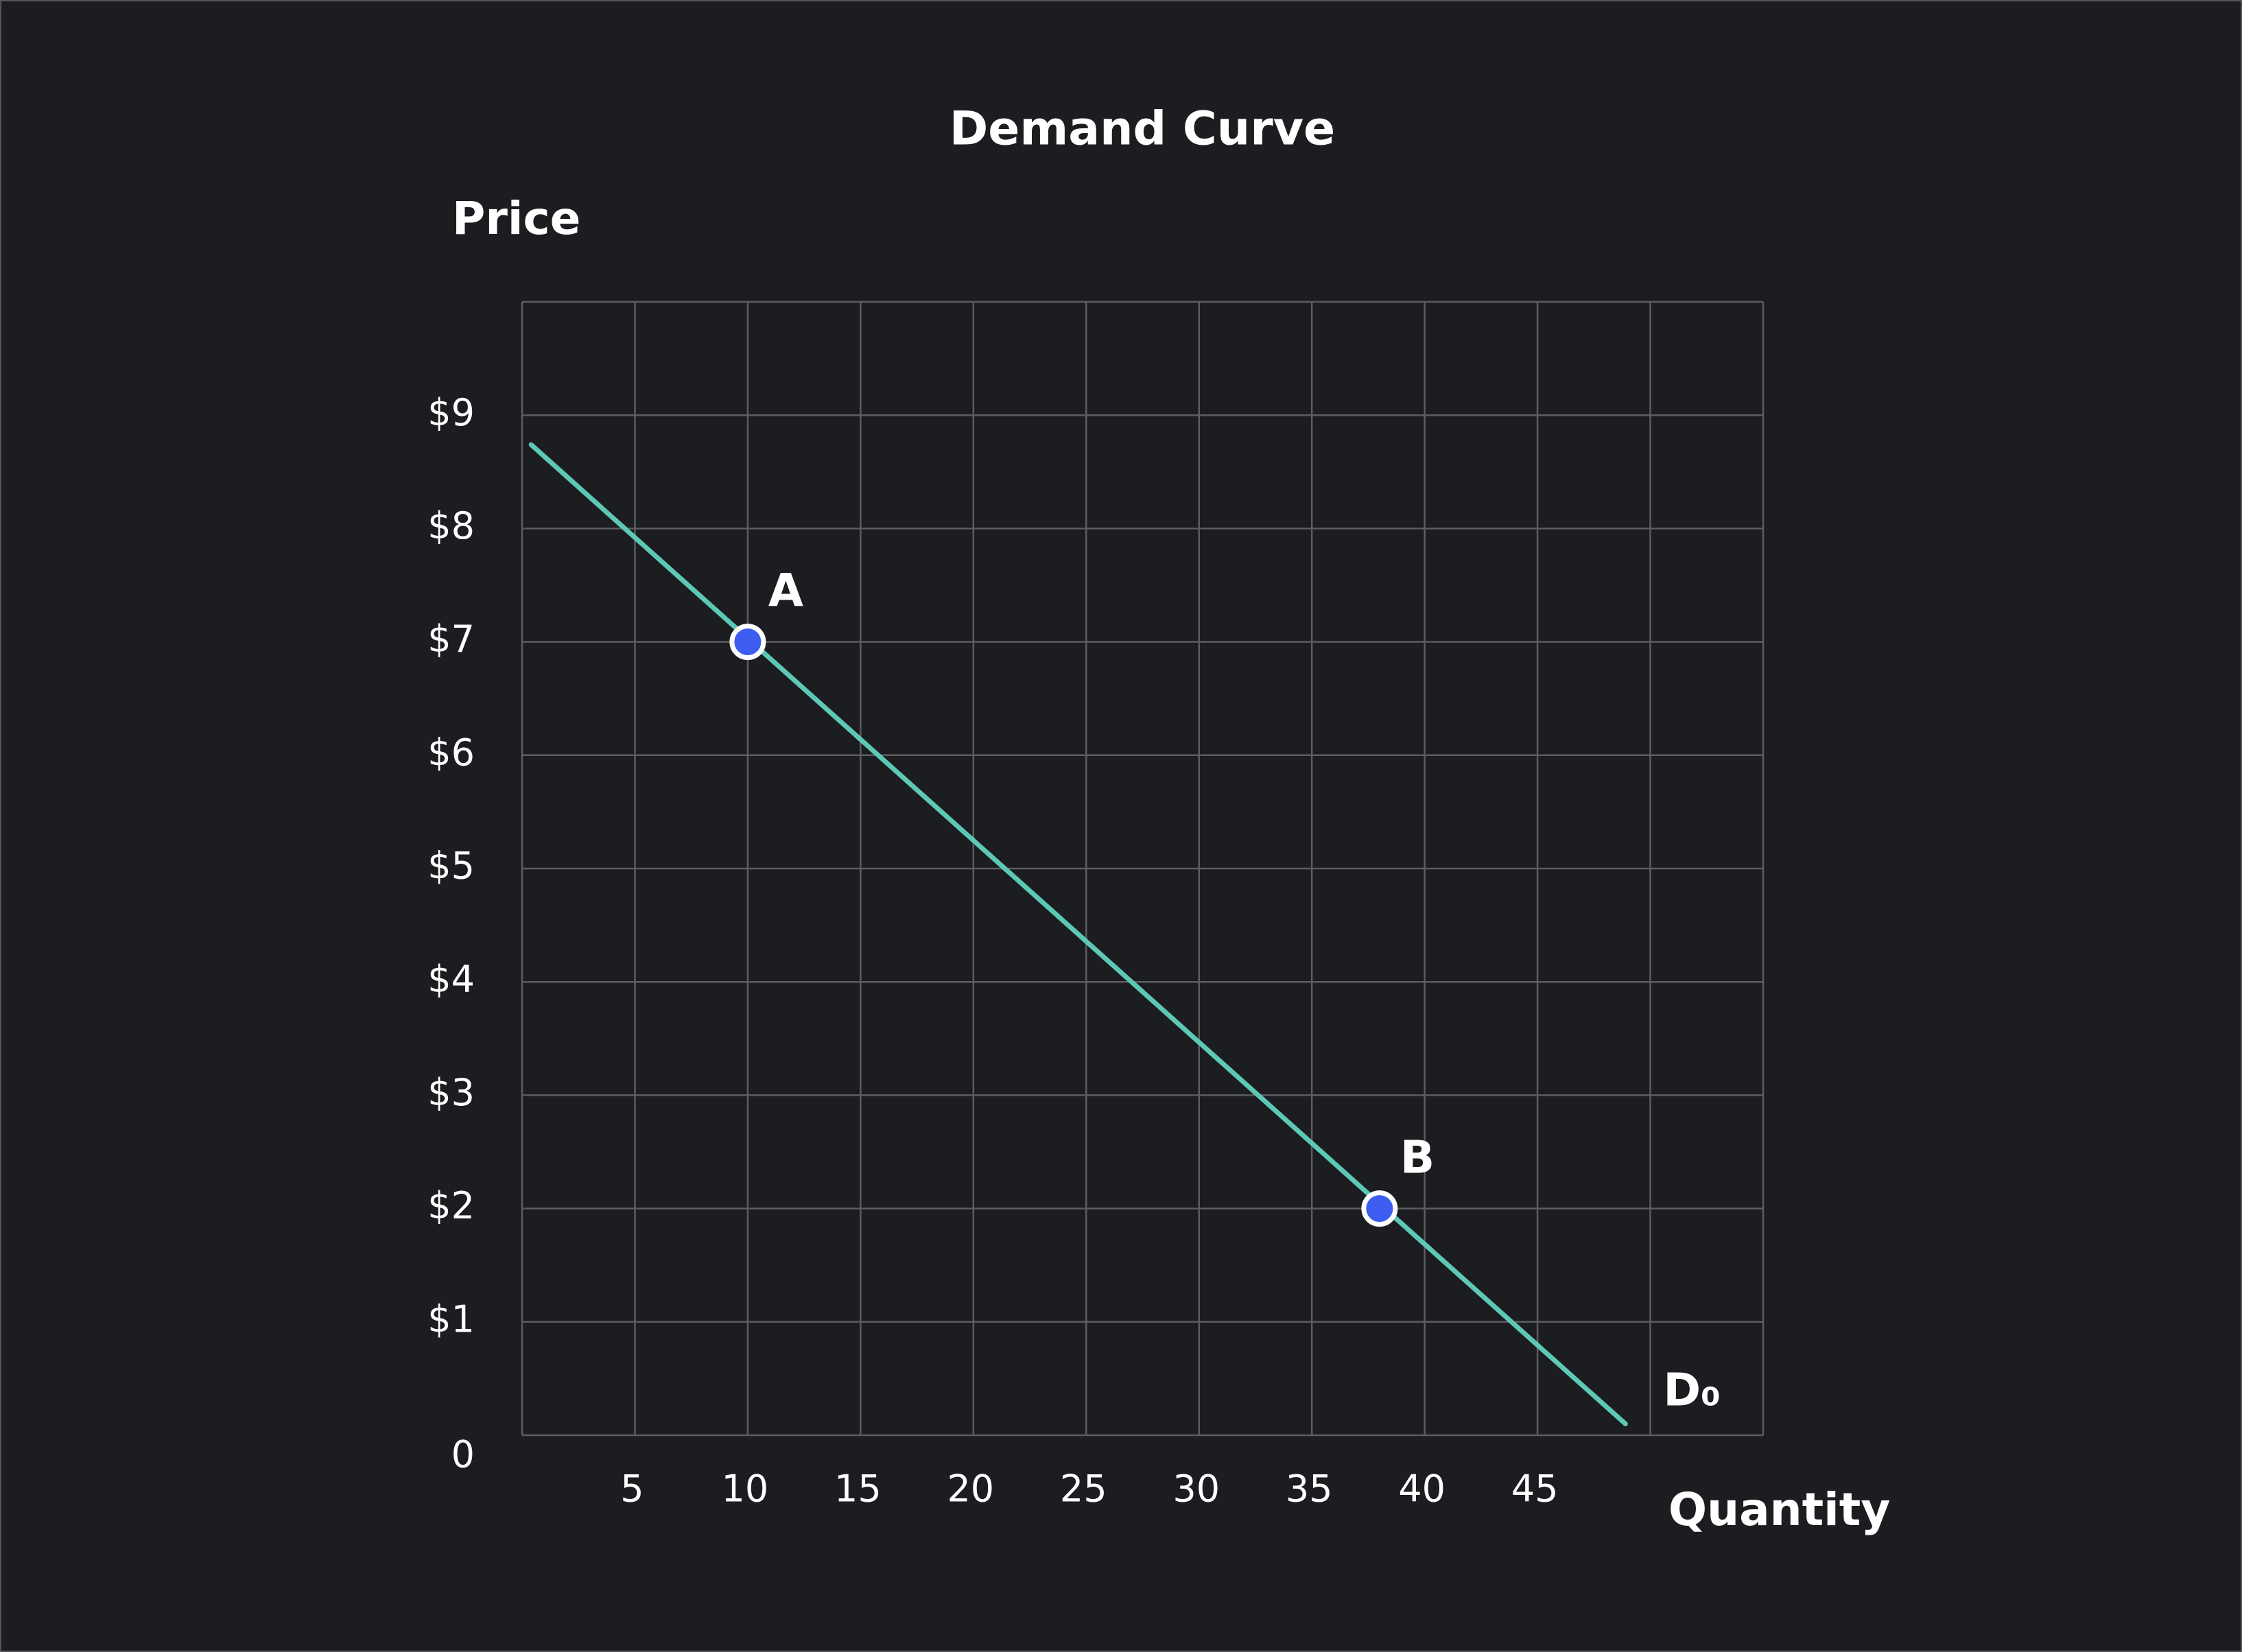 Image resolution: width=2242 pixels, height=1652 pixels. I want to click on y-tick-label: $1, so click(451, 1319).